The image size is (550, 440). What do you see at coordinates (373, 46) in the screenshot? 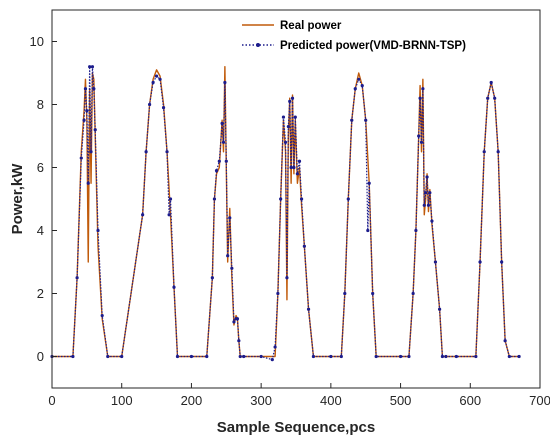
I see `legend-pred-label: Predicted power(VMD-BRNN-TSP)` at bounding box center [373, 46].